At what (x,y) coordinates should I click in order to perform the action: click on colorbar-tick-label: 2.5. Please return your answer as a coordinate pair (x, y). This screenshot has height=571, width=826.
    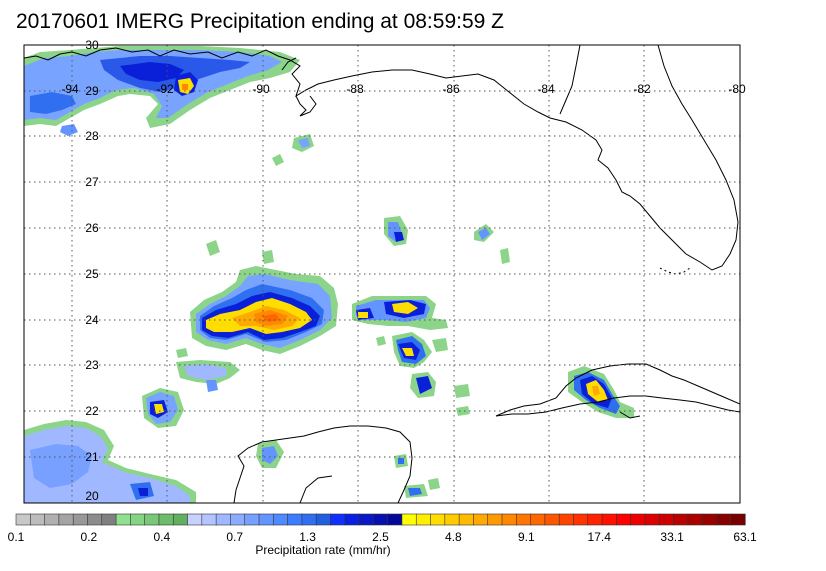
    Looking at the image, I should click on (380, 537).